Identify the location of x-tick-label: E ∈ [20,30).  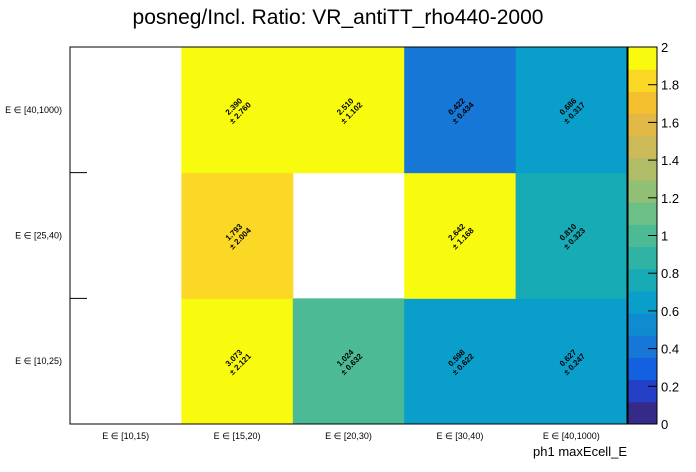
(348, 436).